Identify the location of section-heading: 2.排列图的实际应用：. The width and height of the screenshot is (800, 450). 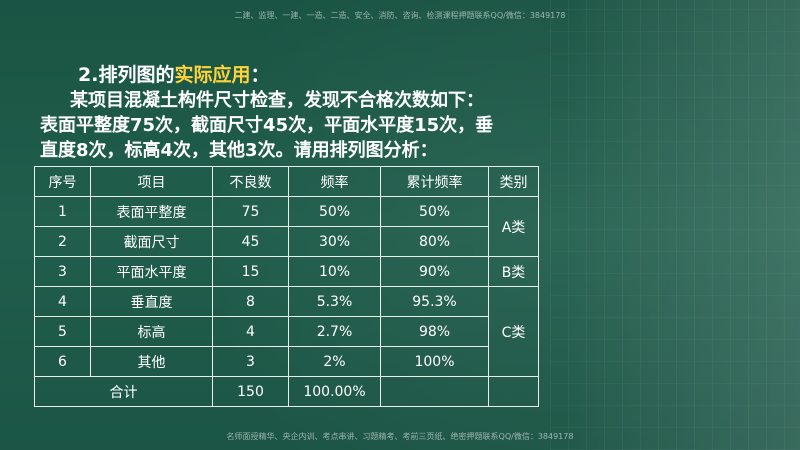
(173, 73).